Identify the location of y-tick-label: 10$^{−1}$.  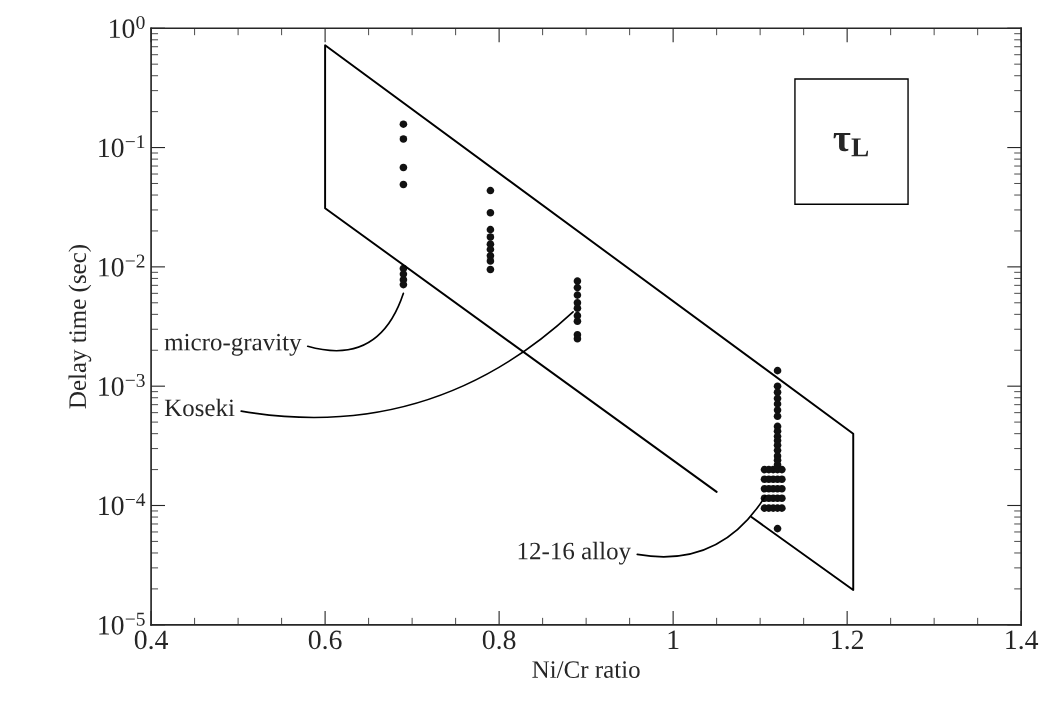
(122, 146).